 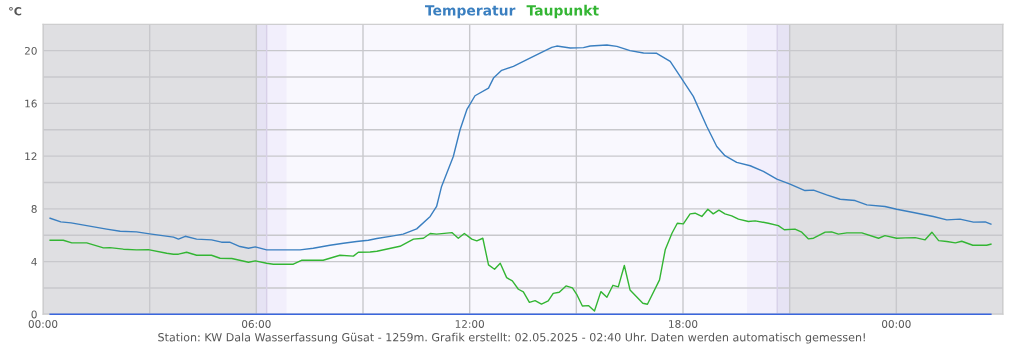 I want to click on y-tick-label: 16, so click(x=31, y=103).